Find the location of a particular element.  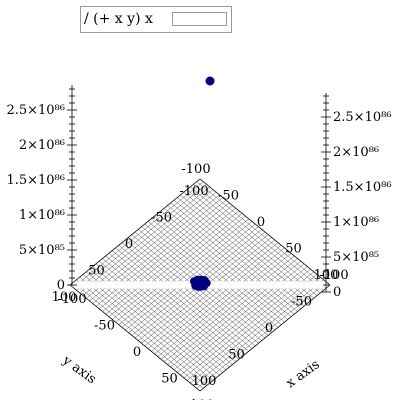

x-axis-title: x axis is located at coordinates (303, 374).